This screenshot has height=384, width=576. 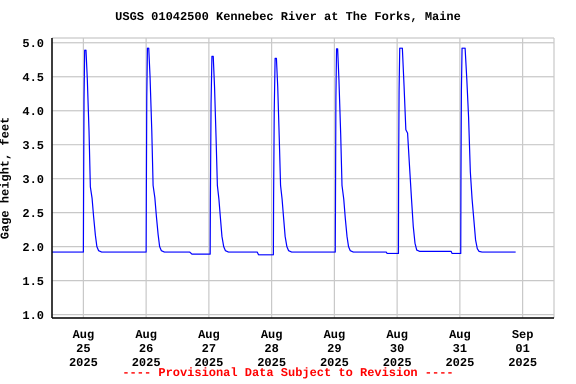 I want to click on y-tick-label: 3.0, so click(x=33, y=179).